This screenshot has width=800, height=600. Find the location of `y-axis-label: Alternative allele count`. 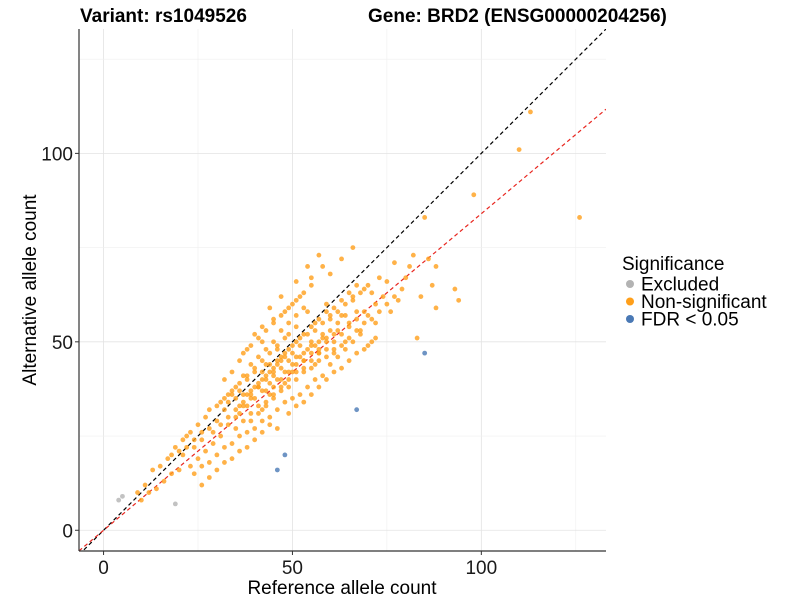

y-axis-label: Alternative allele count is located at coordinates (30, 290).